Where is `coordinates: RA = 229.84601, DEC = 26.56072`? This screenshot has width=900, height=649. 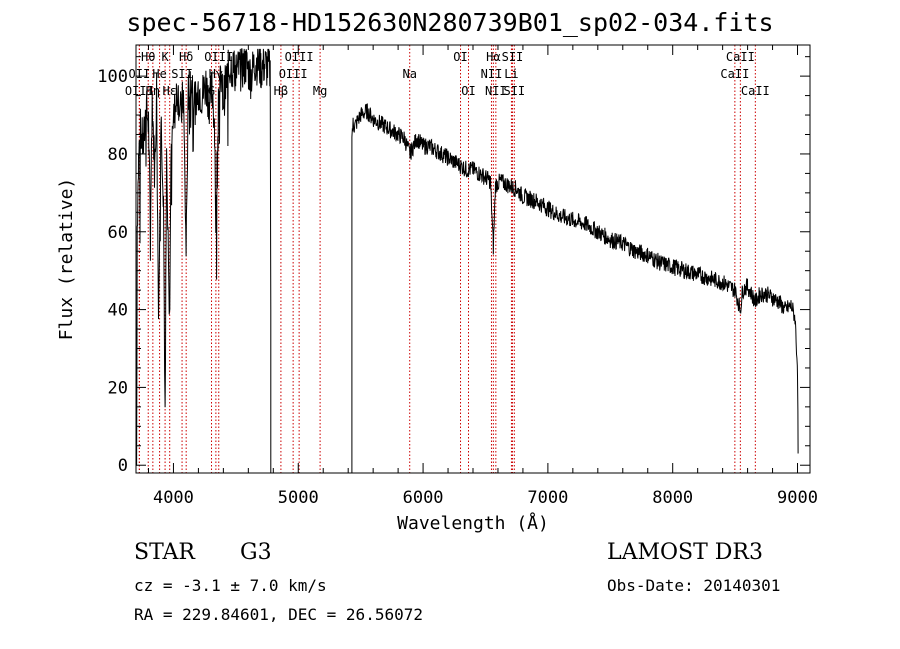 coordinates: RA = 229.84601, DEC = 26.56072 is located at coordinates (278, 614).